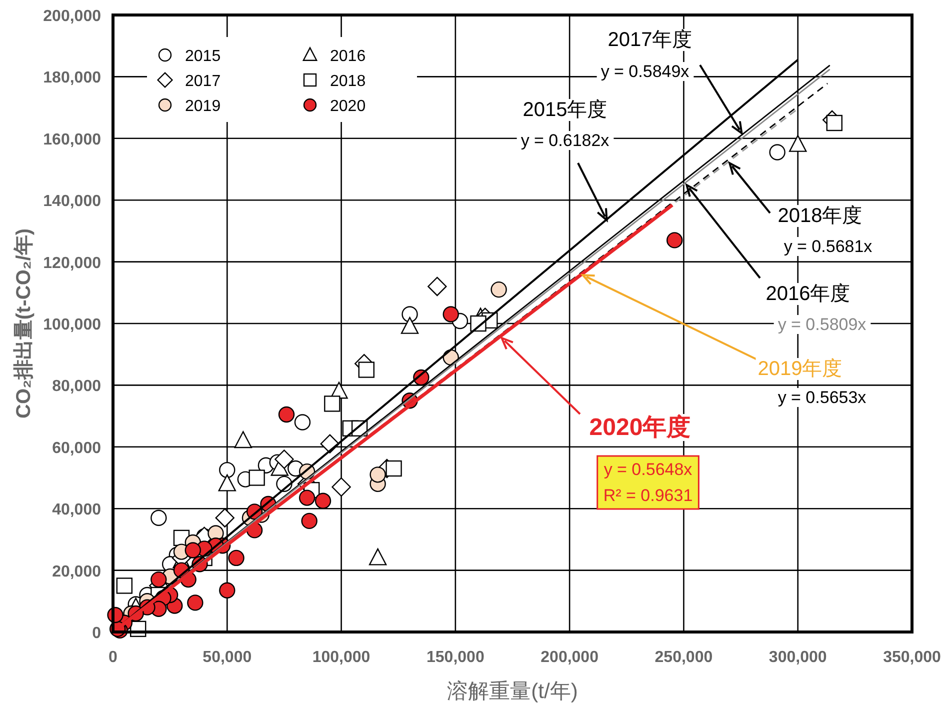 Image resolution: width=949 pixels, height=712 pixels. What do you see at coordinates (113, 657) in the screenshot?
I see `x-tick-label: 0` at bounding box center [113, 657].